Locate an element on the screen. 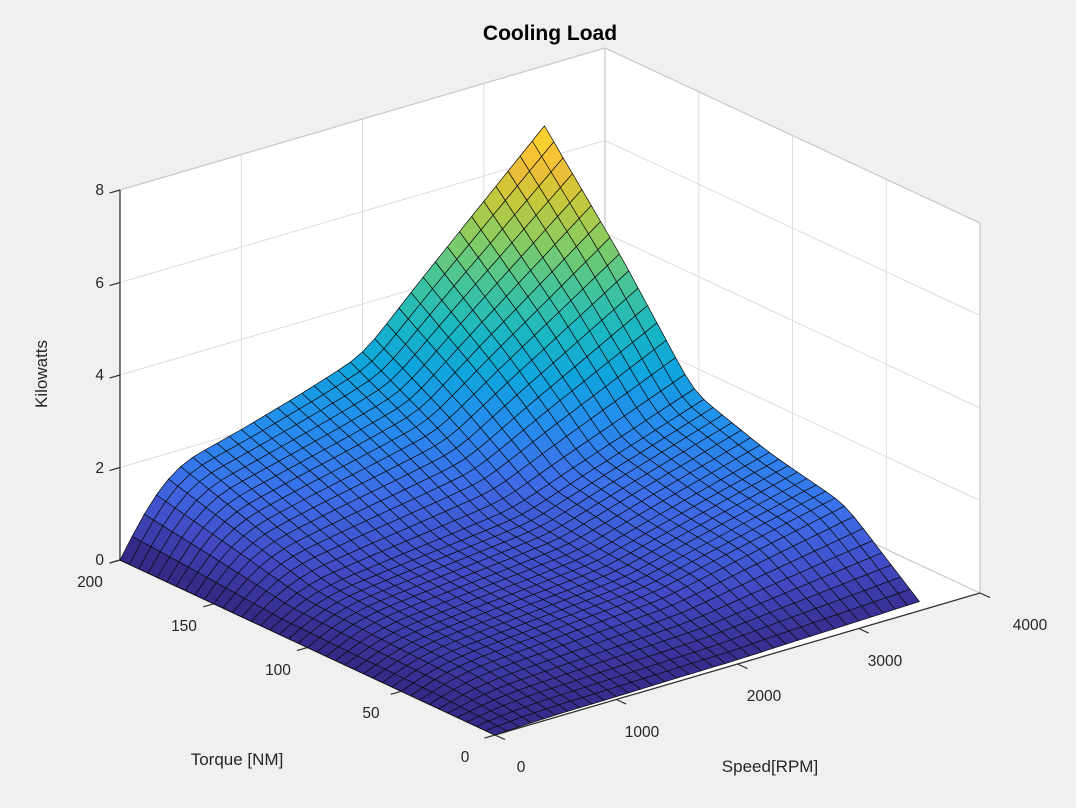  tick-label: 4000 is located at coordinates (1030, 625).